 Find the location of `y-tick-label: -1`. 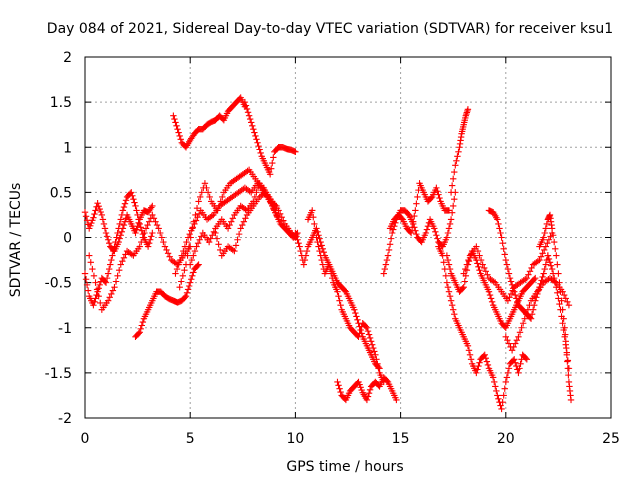

y-tick-label: -1 is located at coordinates (65, 329).